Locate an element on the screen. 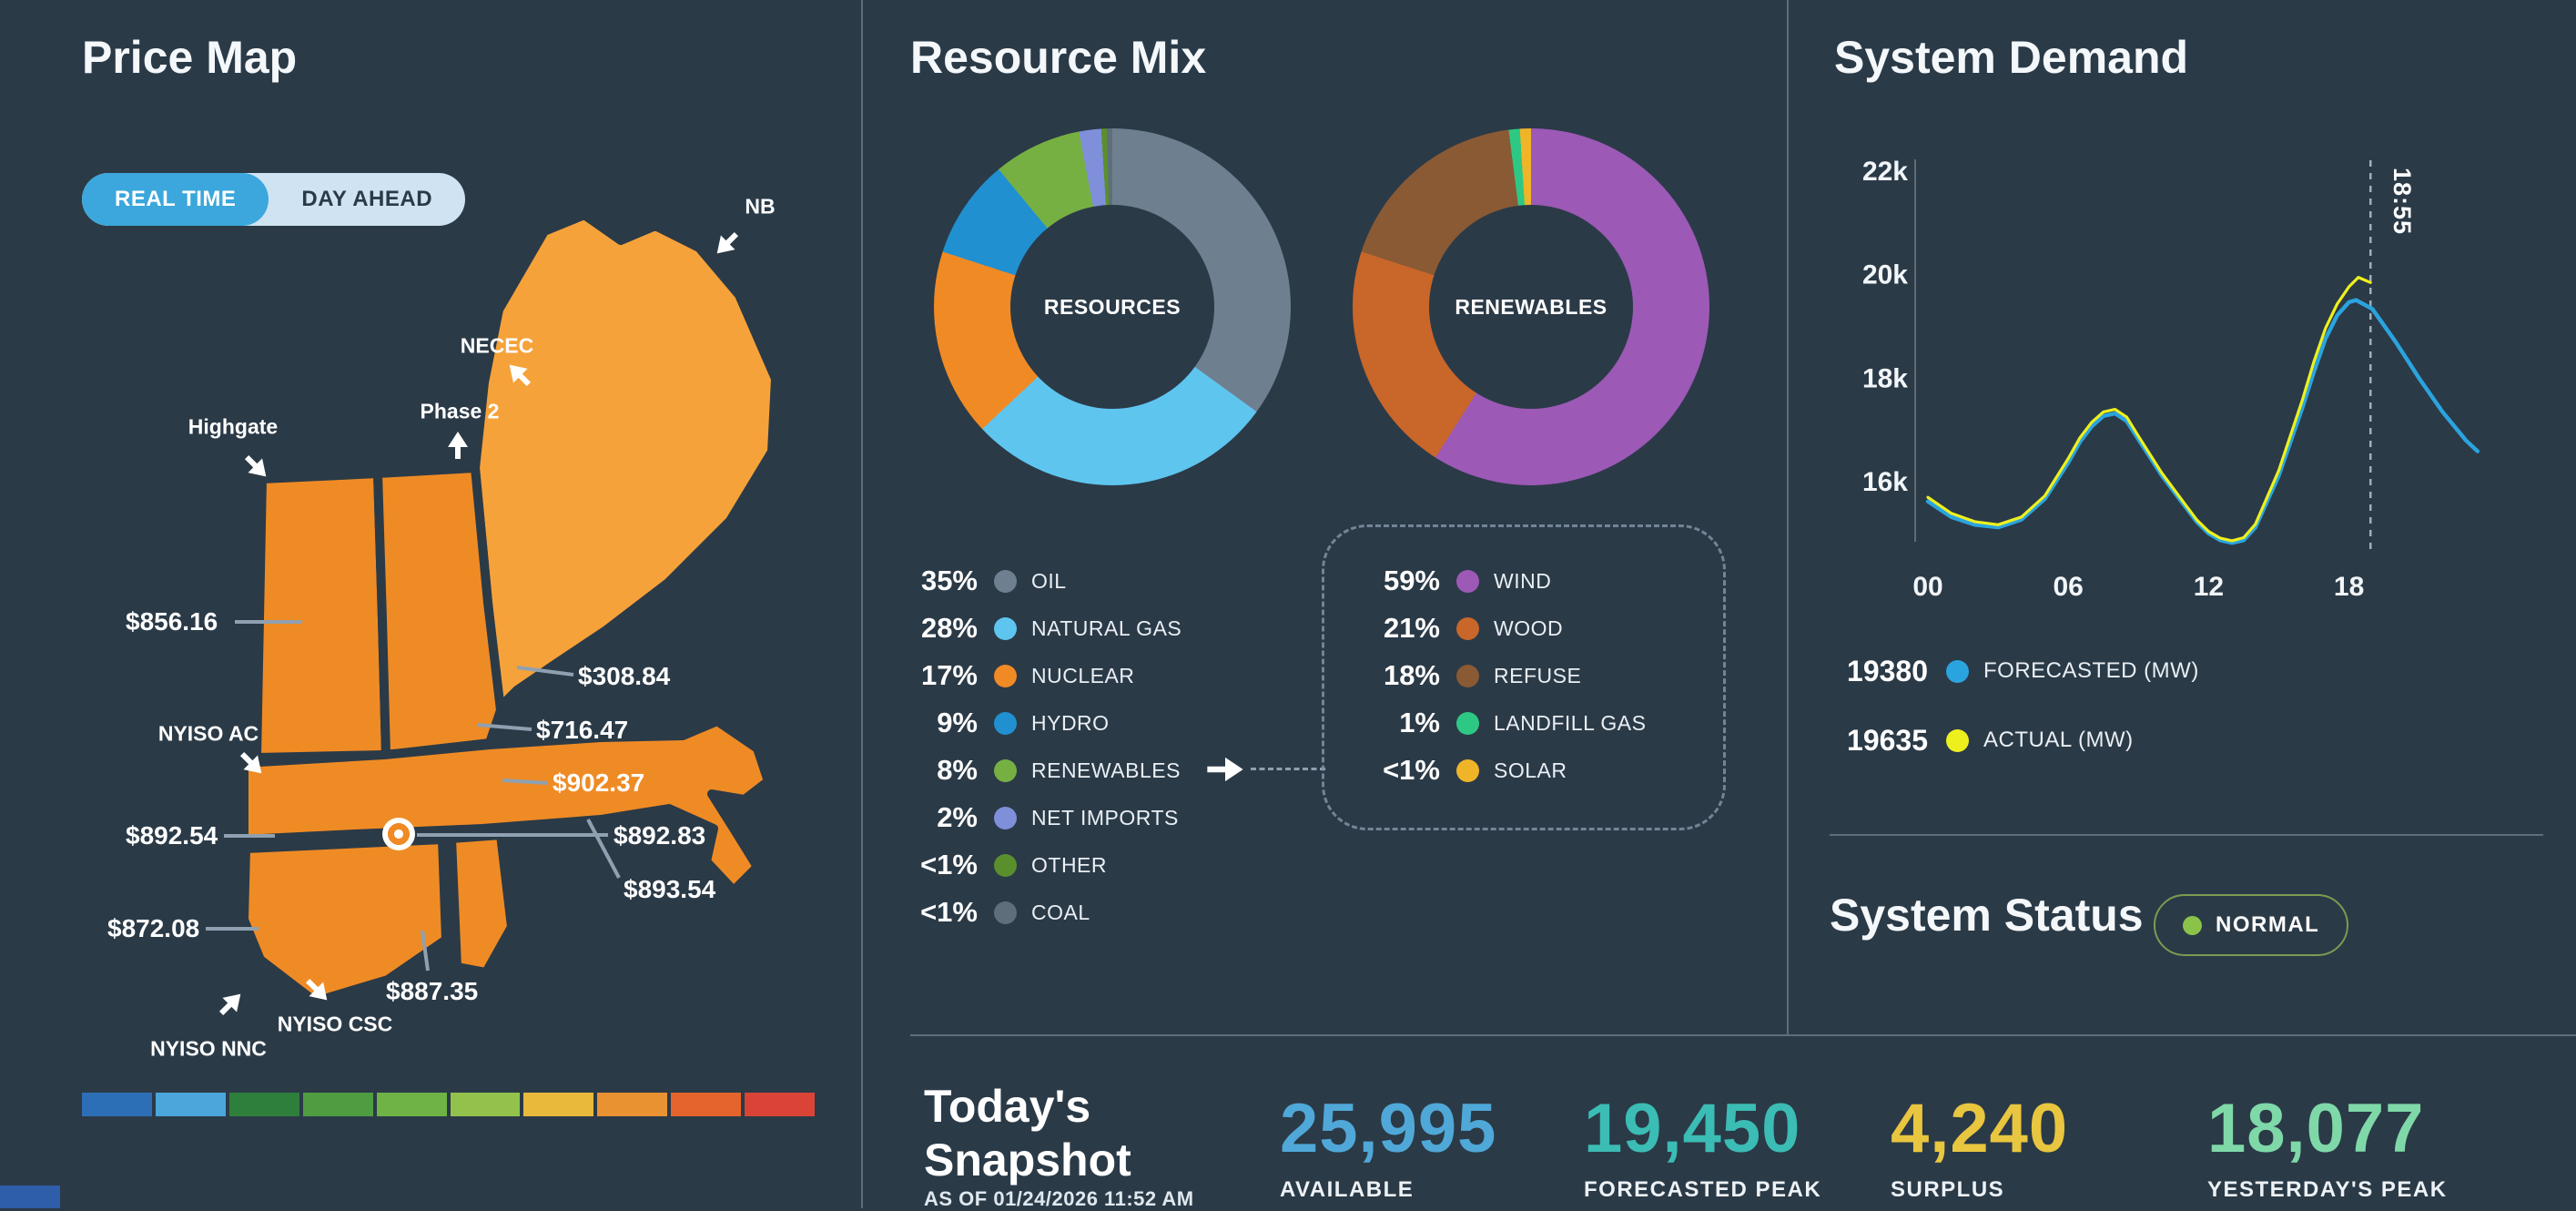  price-label: $716.47 is located at coordinates (582, 730).